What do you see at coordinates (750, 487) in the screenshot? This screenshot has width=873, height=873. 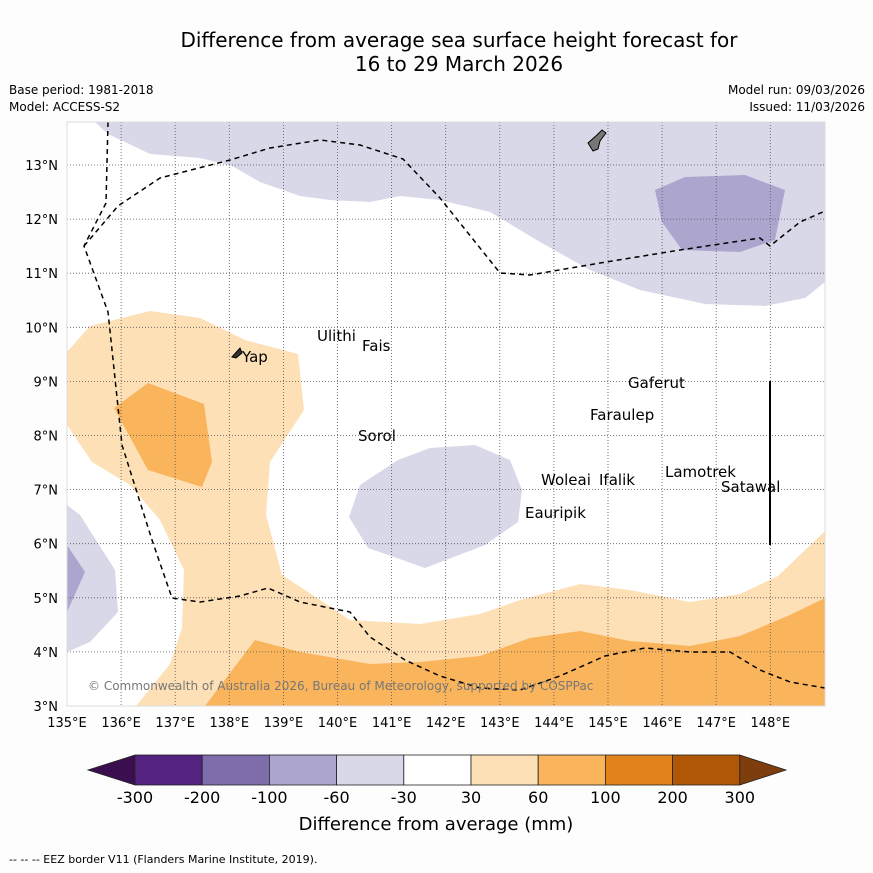 I see `place-label-satawal: Satawal` at bounding box center [750, 487].